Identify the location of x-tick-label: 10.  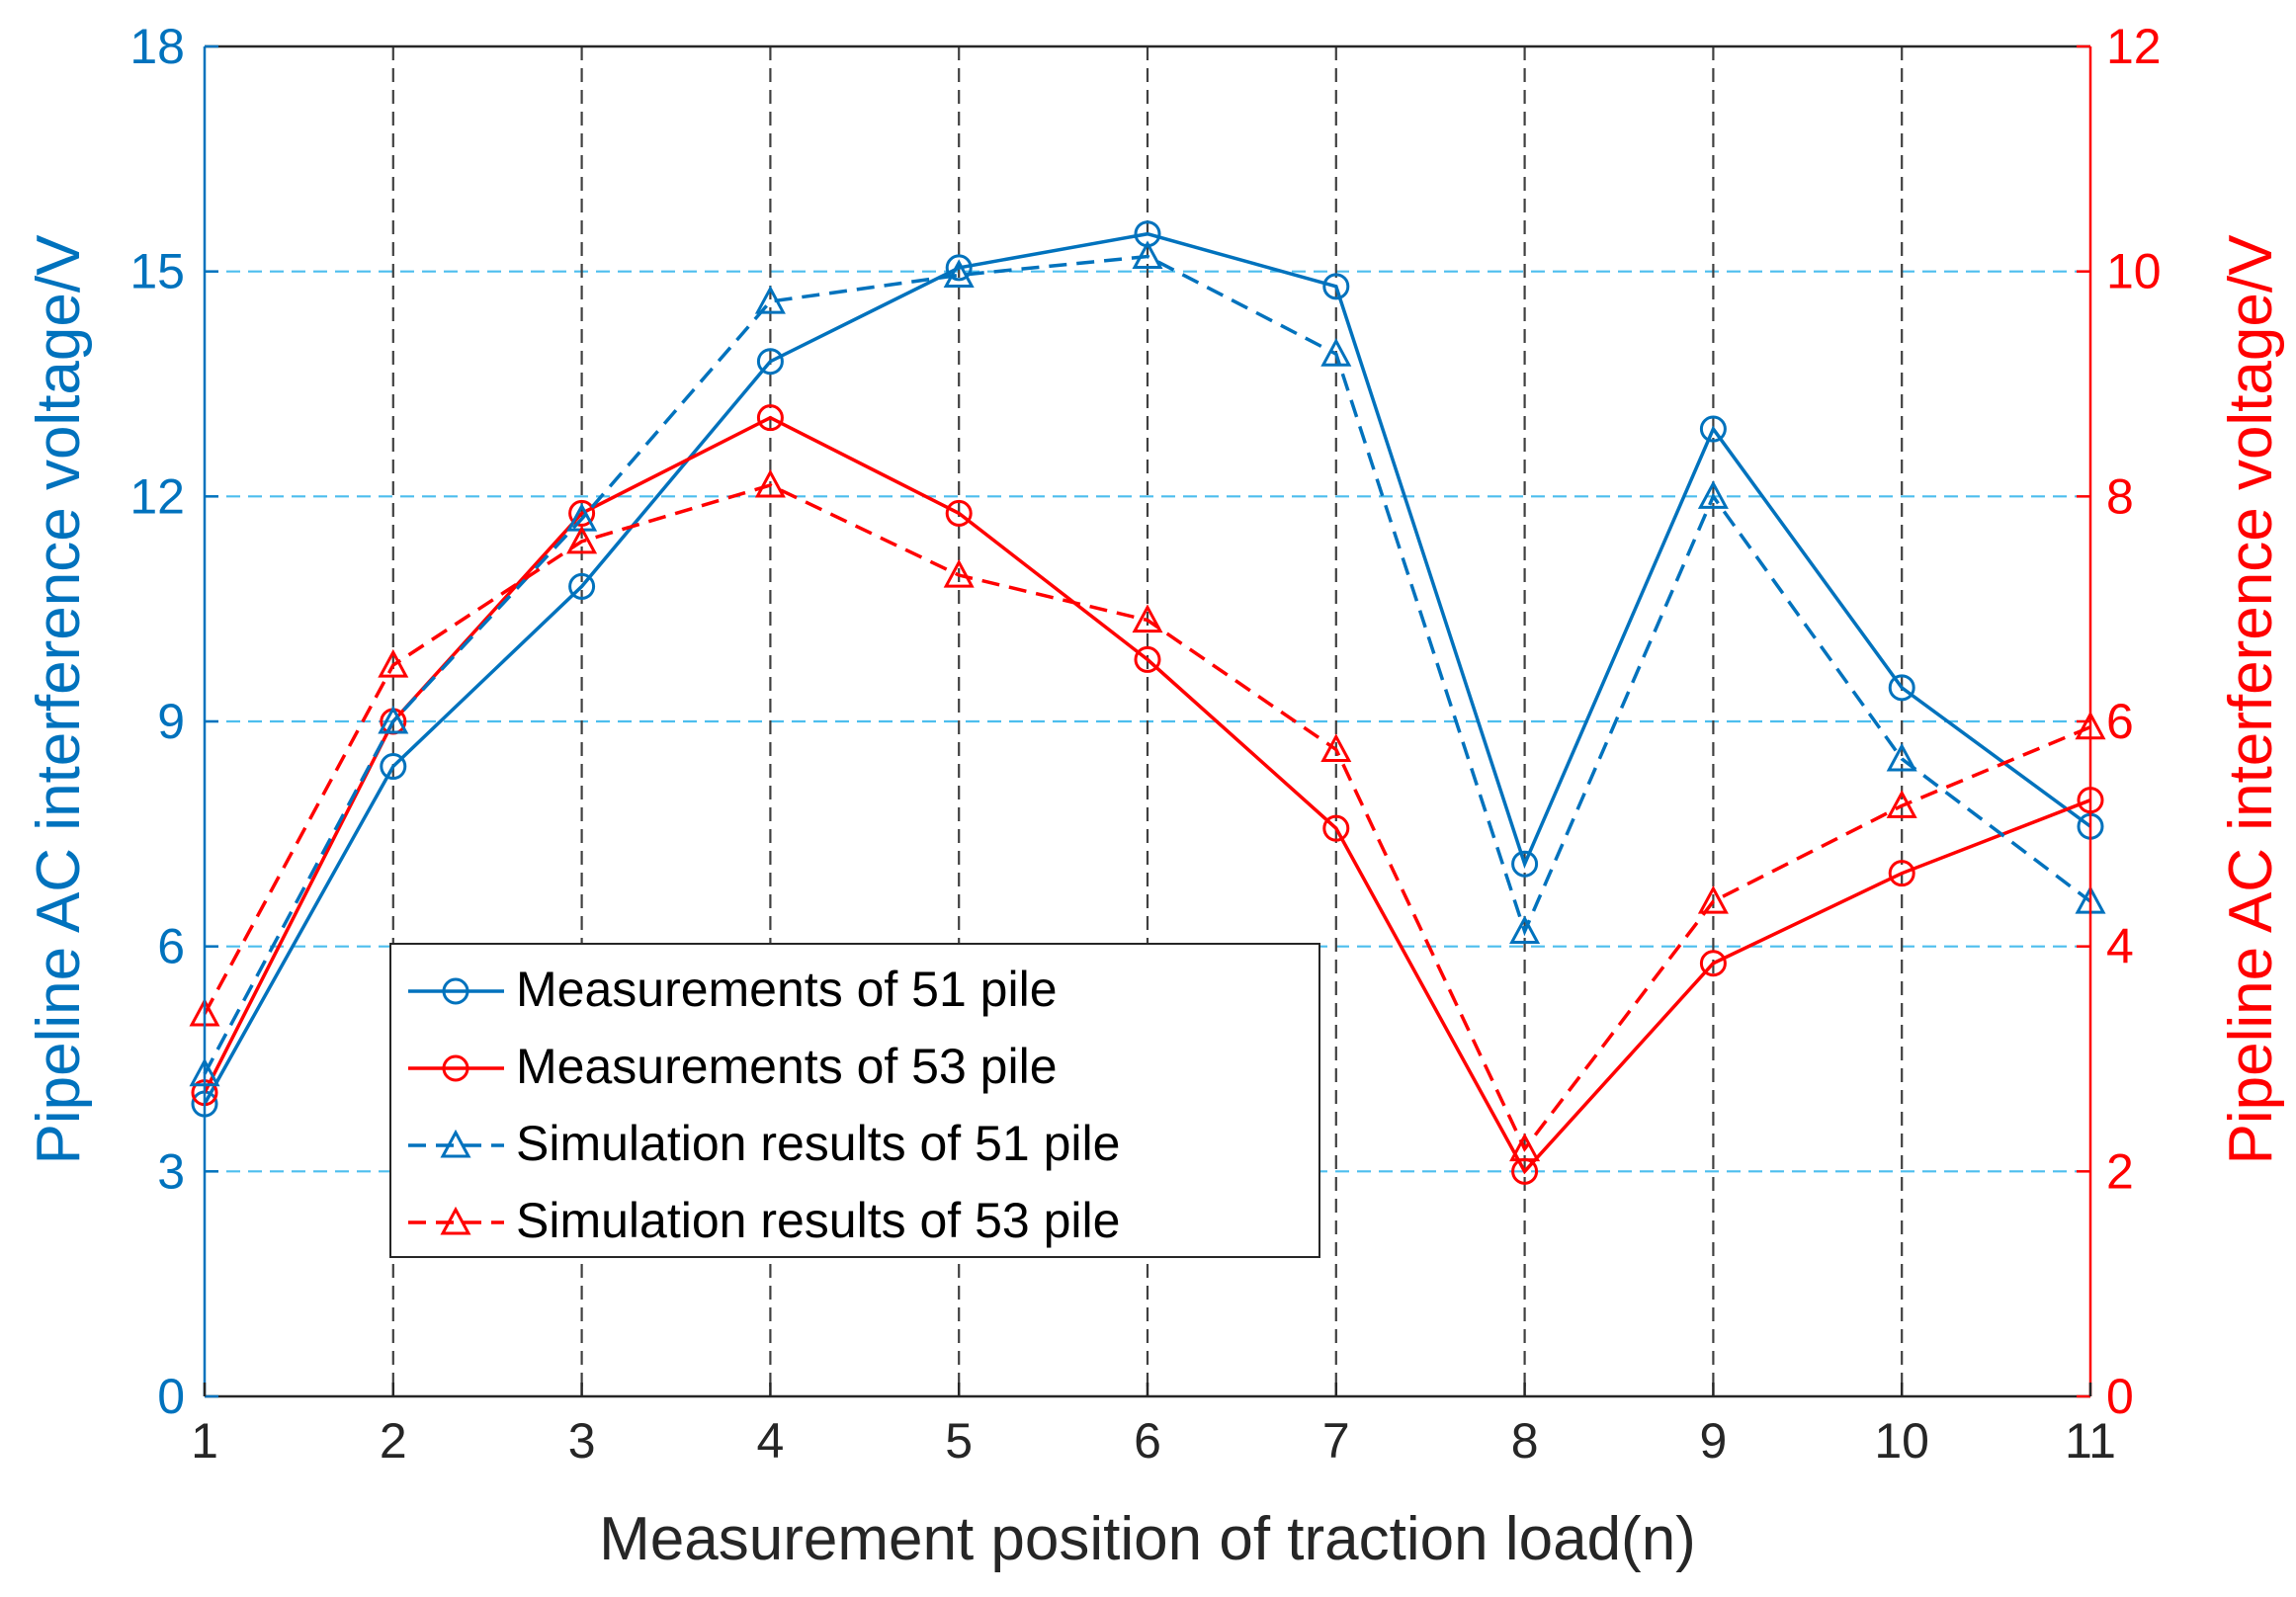
(1901, 1441).